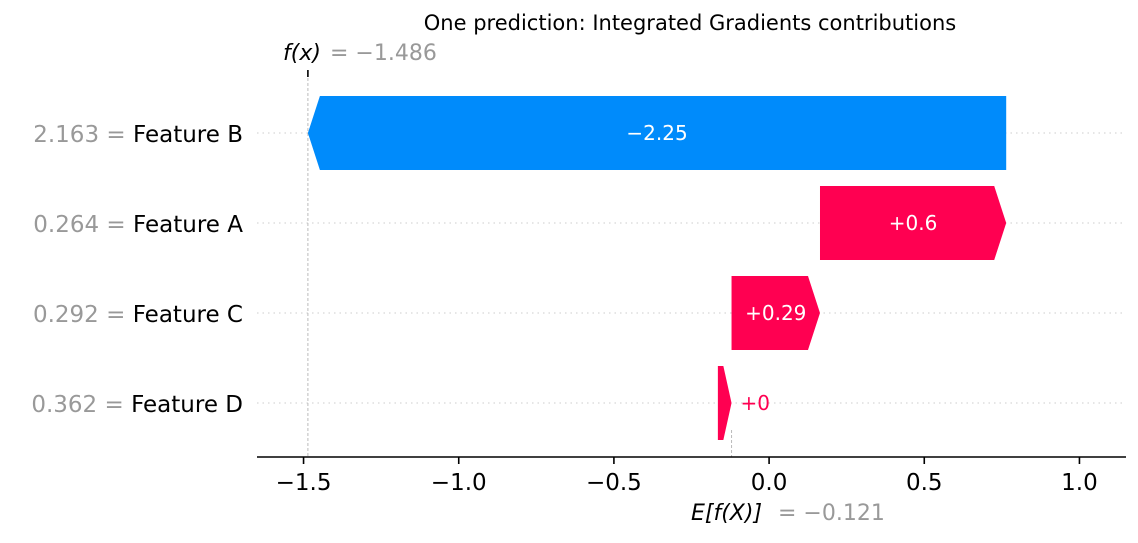  What do you see at coordinates (83, 225) in the screenshot?
I see `feature-value: 0.264 =` at bounding box center [83, 225].